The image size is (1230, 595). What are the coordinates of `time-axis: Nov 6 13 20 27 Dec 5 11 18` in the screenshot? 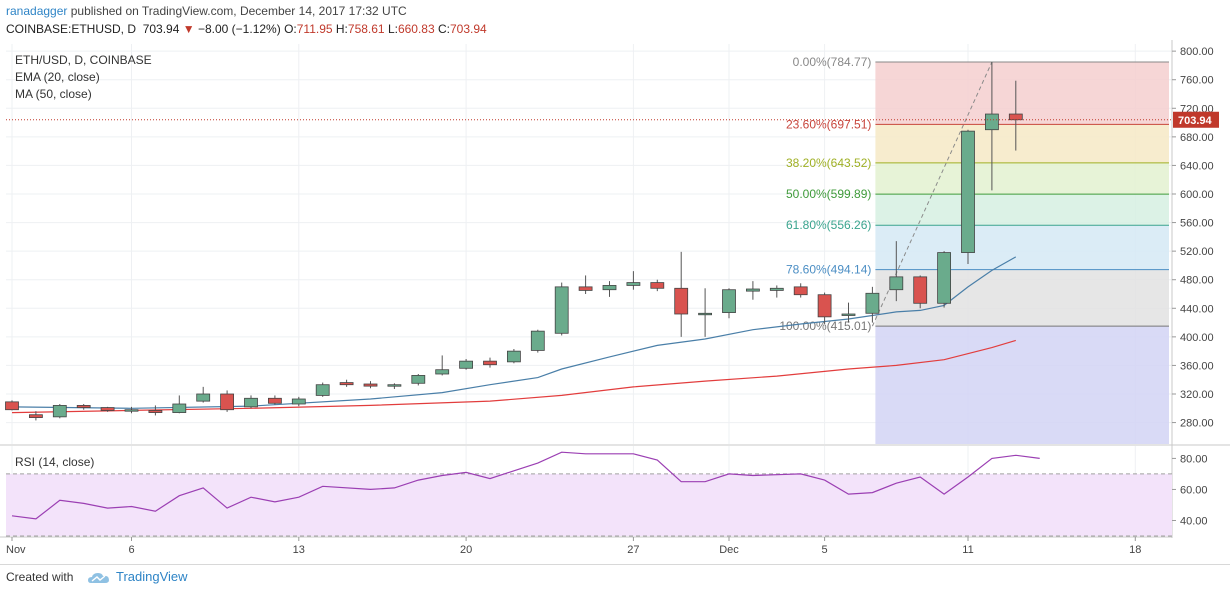 It's located at (586, 546).